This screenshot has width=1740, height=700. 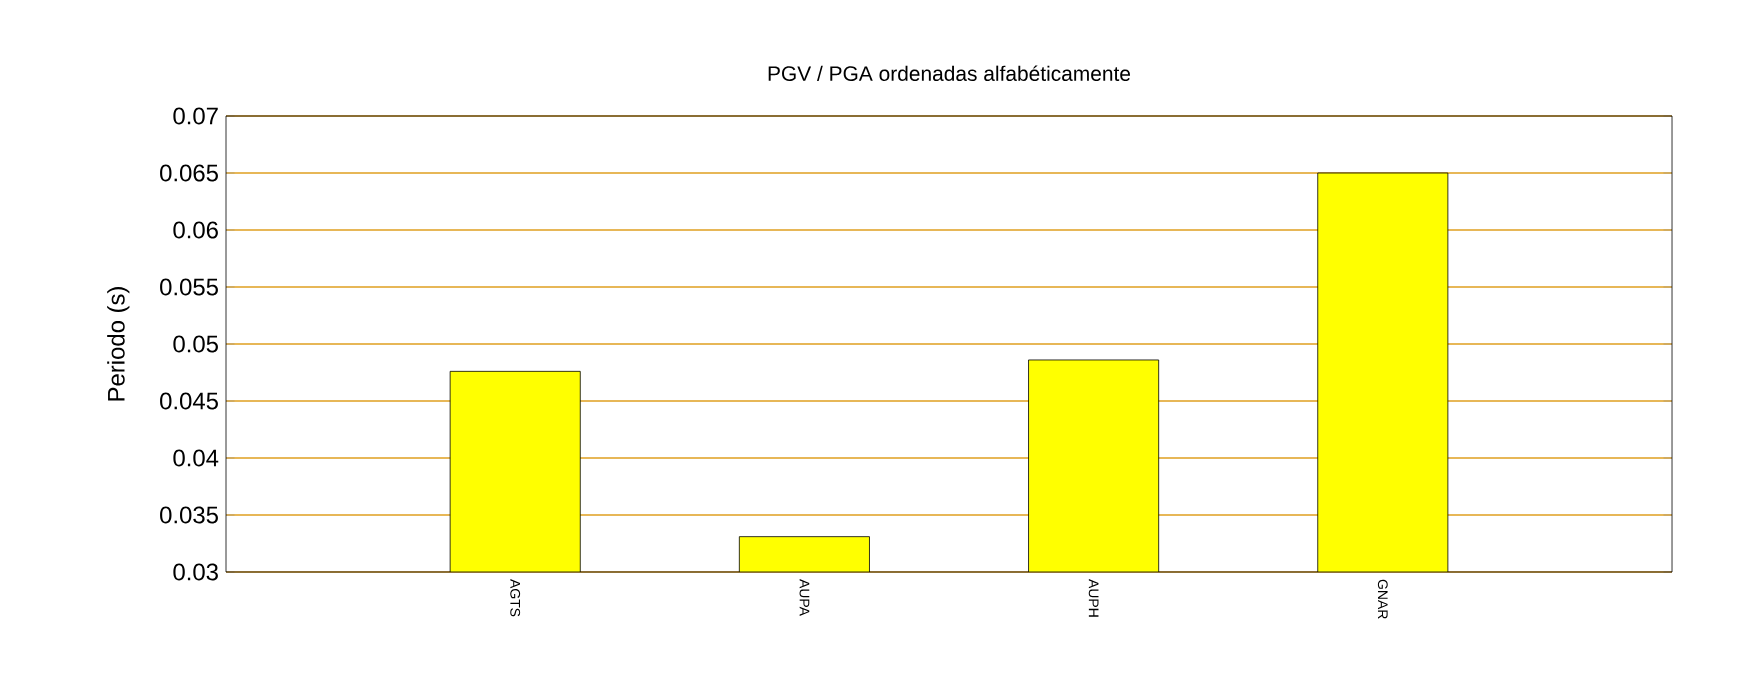 What do you see at coordinates (949, 73) in the screenshot?
I see `chart-title: PGV / PGA ordenadas alfabéticamente` at bounding box center [949, 73].